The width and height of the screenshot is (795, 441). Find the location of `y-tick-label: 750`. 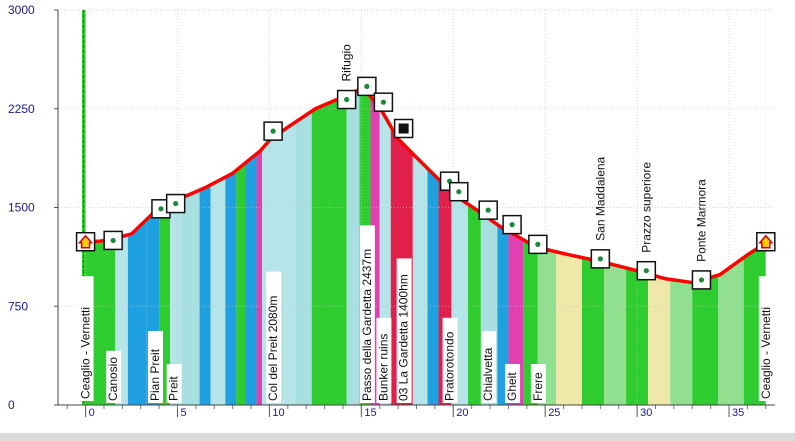

y-tick-label: 750 is located at coordinates (18, 306).